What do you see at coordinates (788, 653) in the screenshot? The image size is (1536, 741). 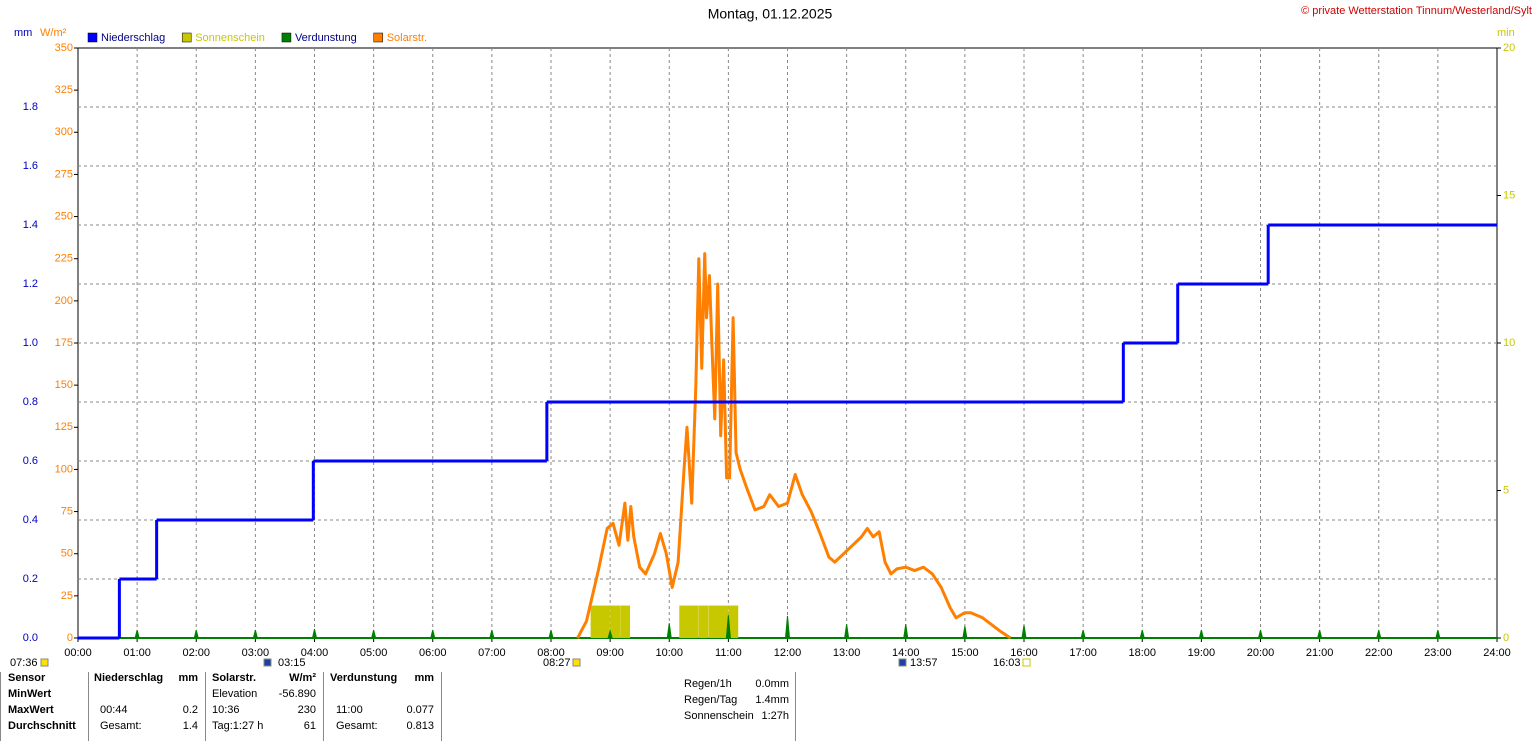 I see `x-tick-label: 12:00` at bounding box center [788, 653].